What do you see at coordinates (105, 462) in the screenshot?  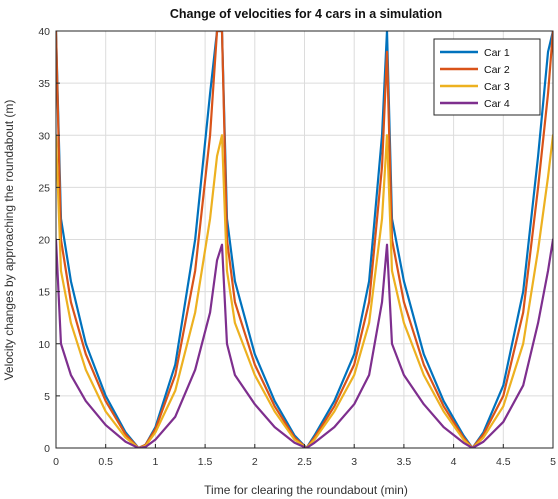 I see `x-tick-label: 0.5` at bounding box center [105, 462].